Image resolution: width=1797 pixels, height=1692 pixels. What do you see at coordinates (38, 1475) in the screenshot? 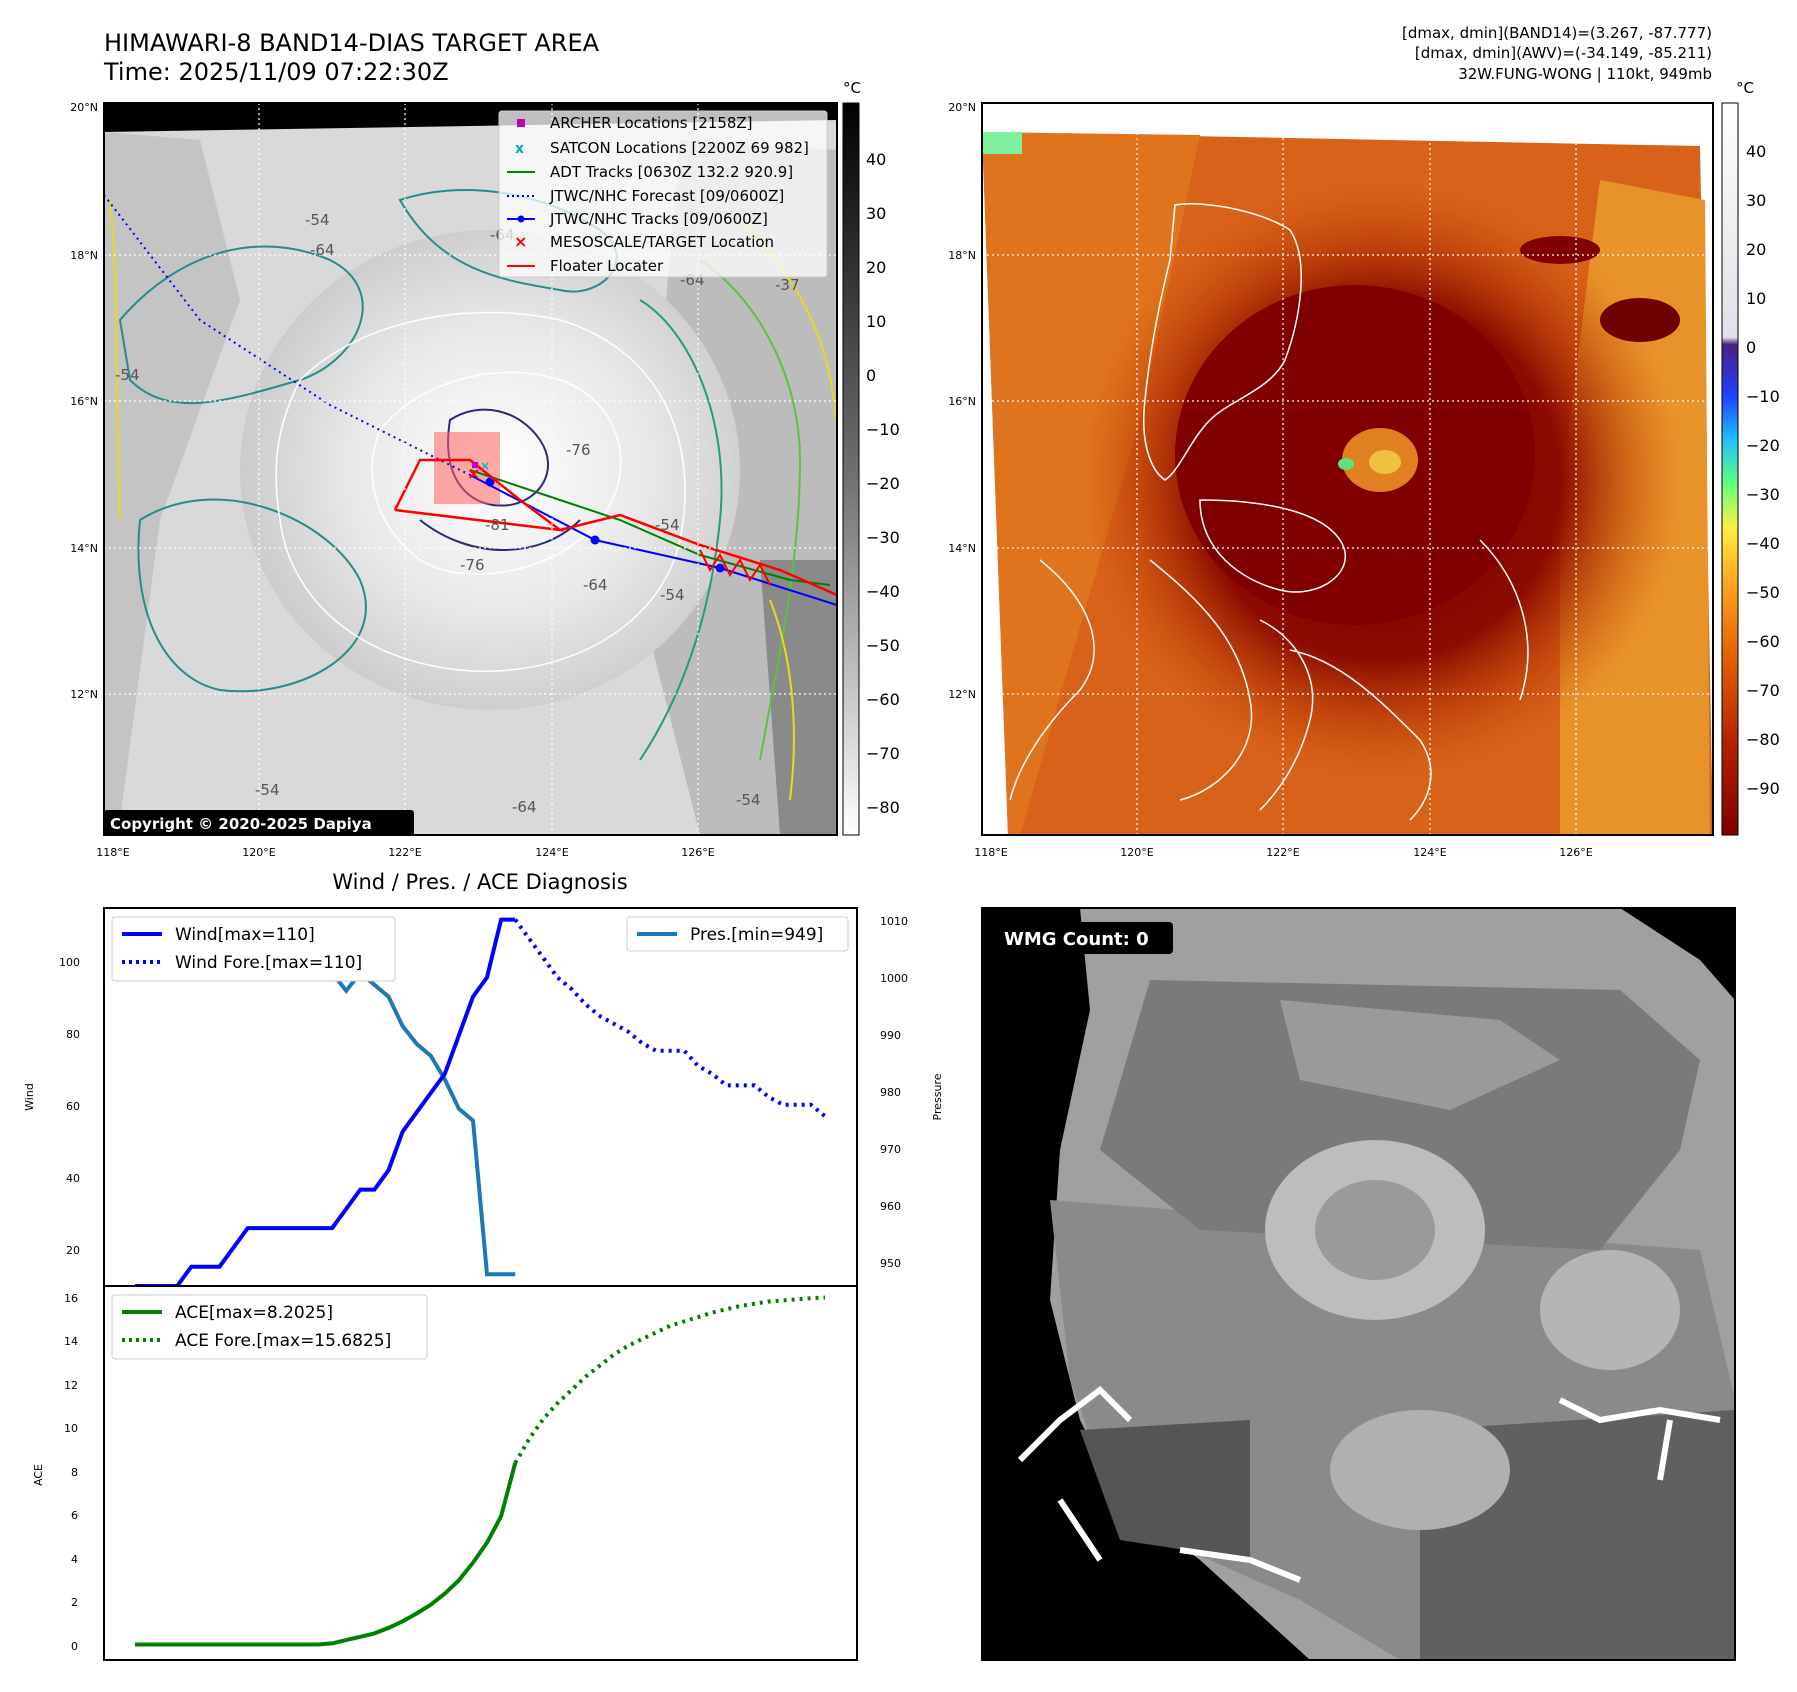
I see `ace-axis-label: ACE` at bounding box center [38, 1475].